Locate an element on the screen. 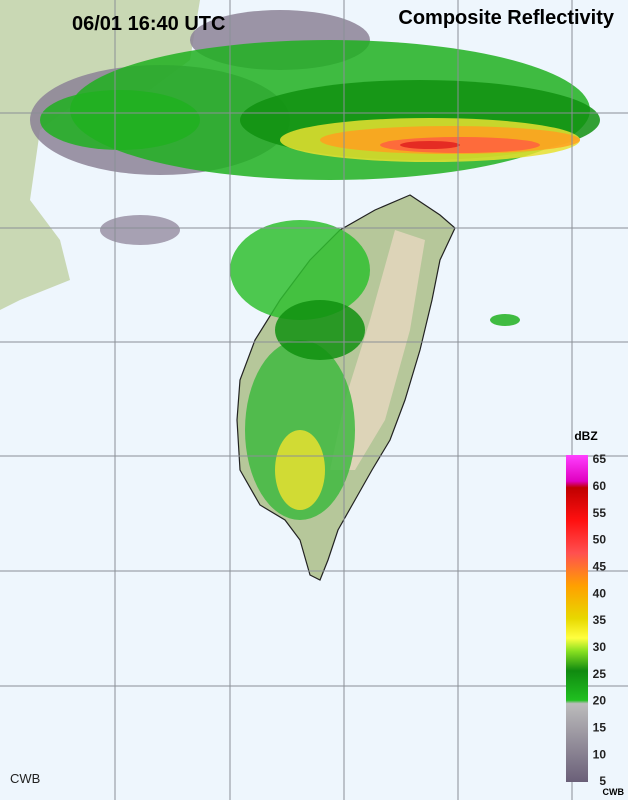 Image resolution: width=628 pixels, height=800 pixels. legend-tick: 50 is located at coordinates (600, 540).